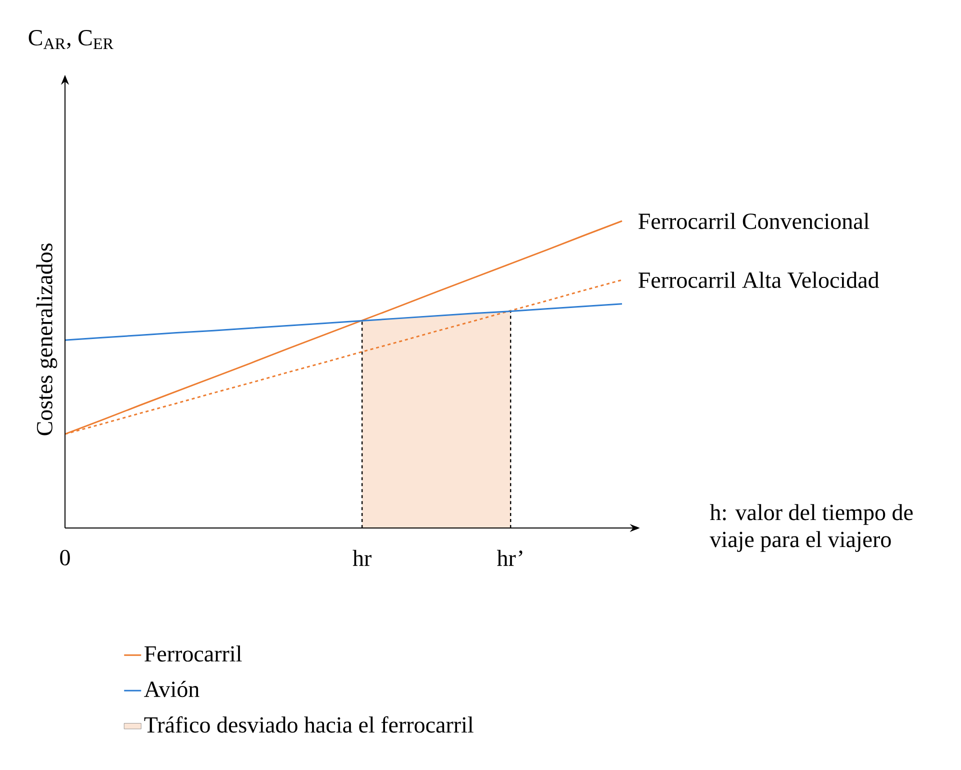  Describe the element at coordinates (47, 339) in the screenshot. I see `y-axis-title: Costes generalizados` at that location.